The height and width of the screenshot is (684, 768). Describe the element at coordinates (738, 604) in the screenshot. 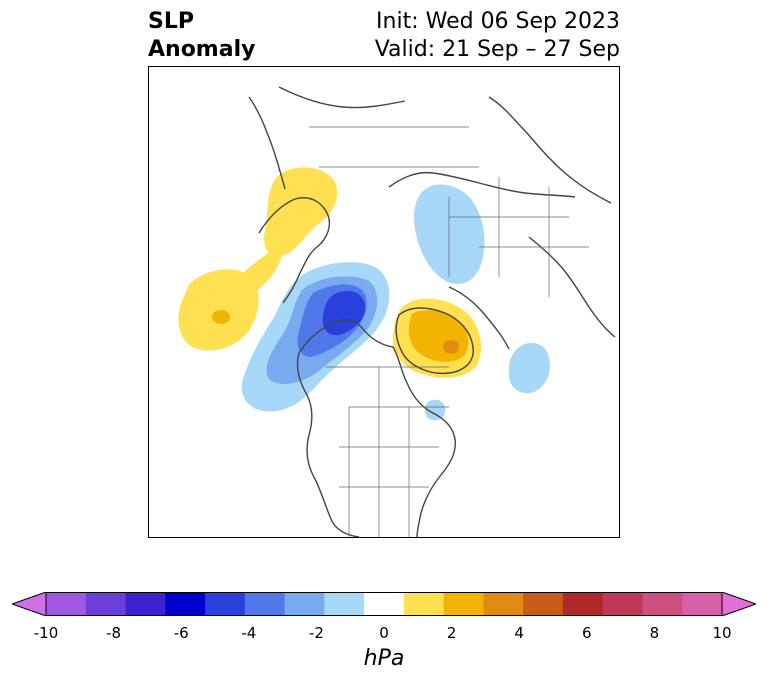

I see `colorbar-max-extend` at that location.